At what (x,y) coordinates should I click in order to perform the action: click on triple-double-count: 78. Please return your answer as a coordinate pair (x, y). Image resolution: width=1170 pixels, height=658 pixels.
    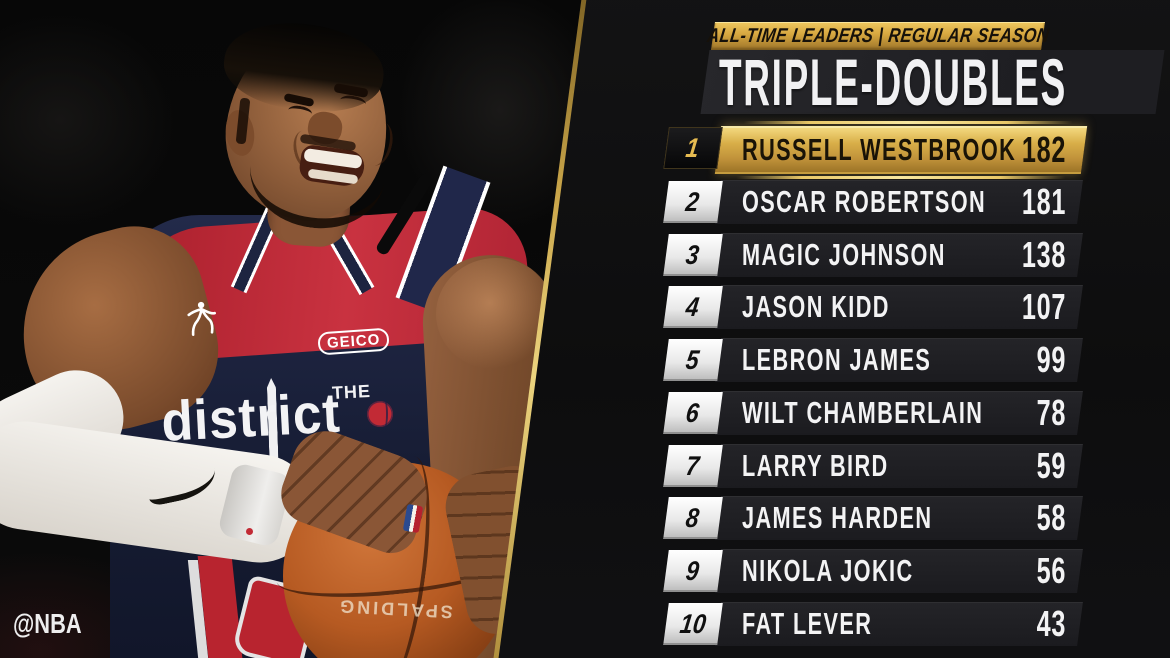
    Looking at the image, I should click on (1051, 412).